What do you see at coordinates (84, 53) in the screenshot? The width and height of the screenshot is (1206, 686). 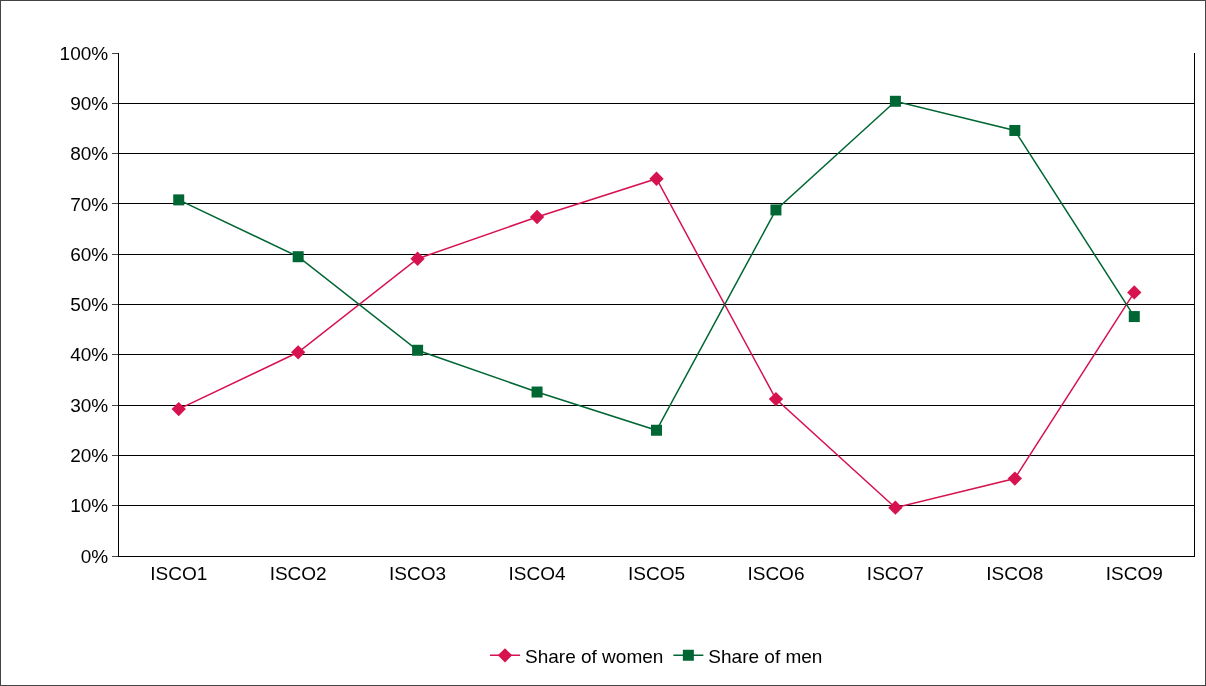 I see `y-tick-label: 100%` at bounding box center [84, 53].